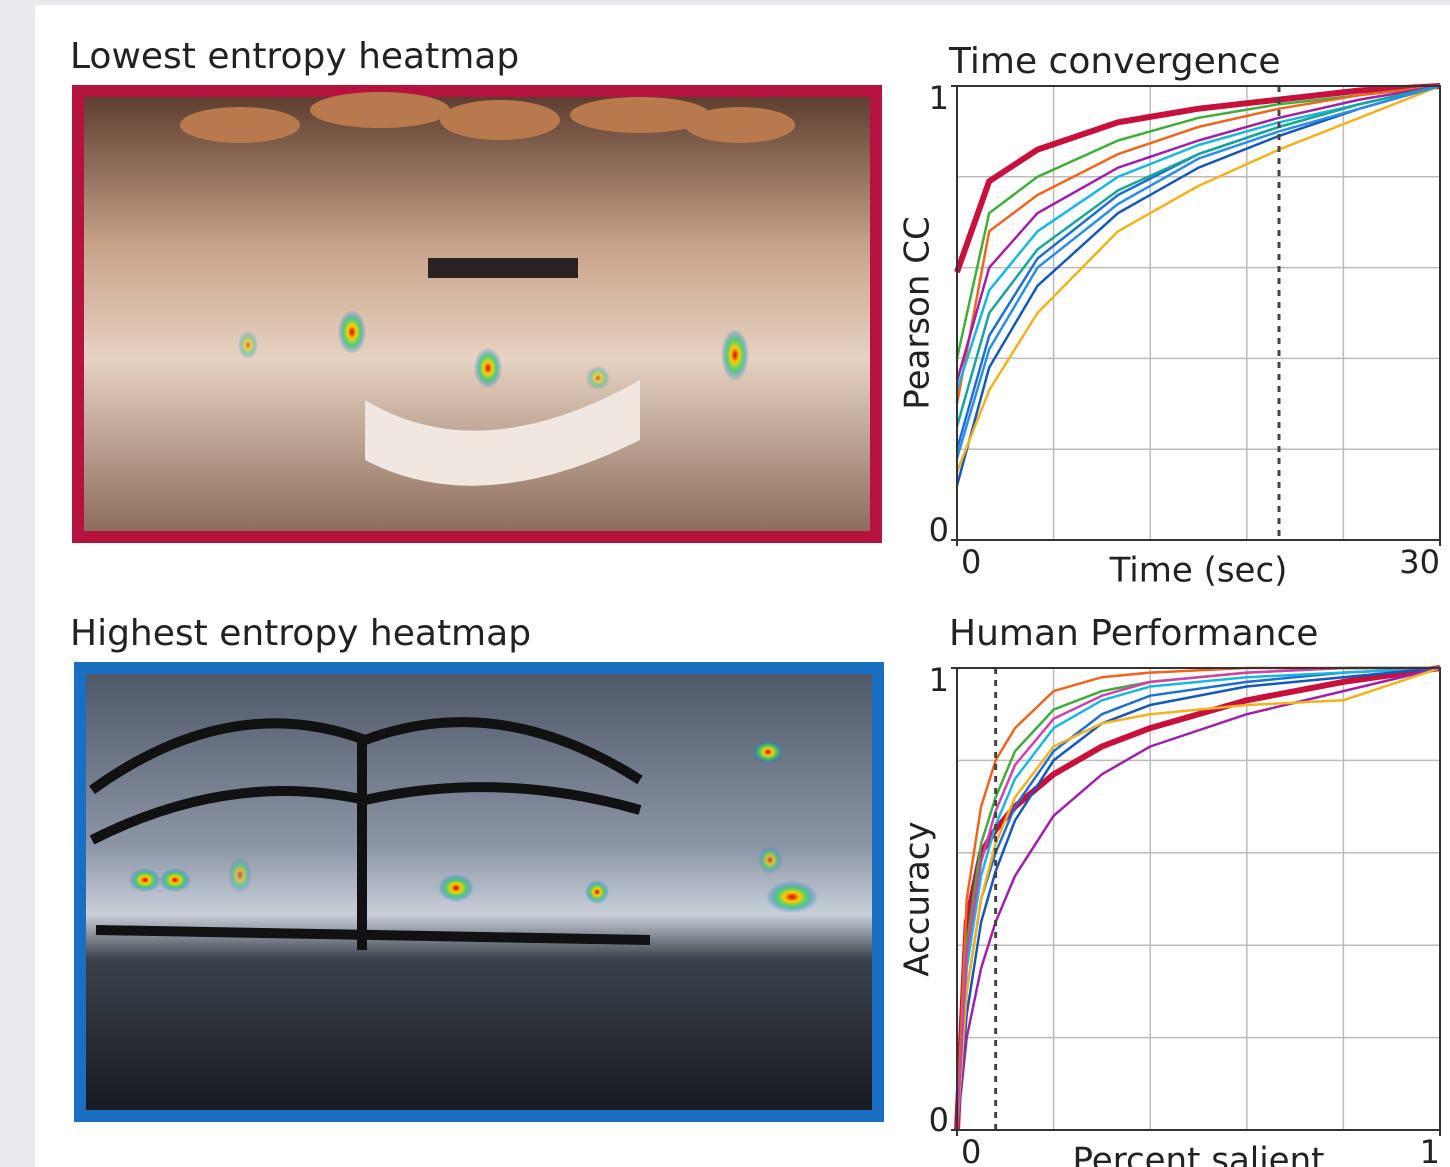 The image size is (1450, 1167). Describe the element at coordinates (1114, 61) in the screenshot. I see `chart-title: Time convergence` at that location.